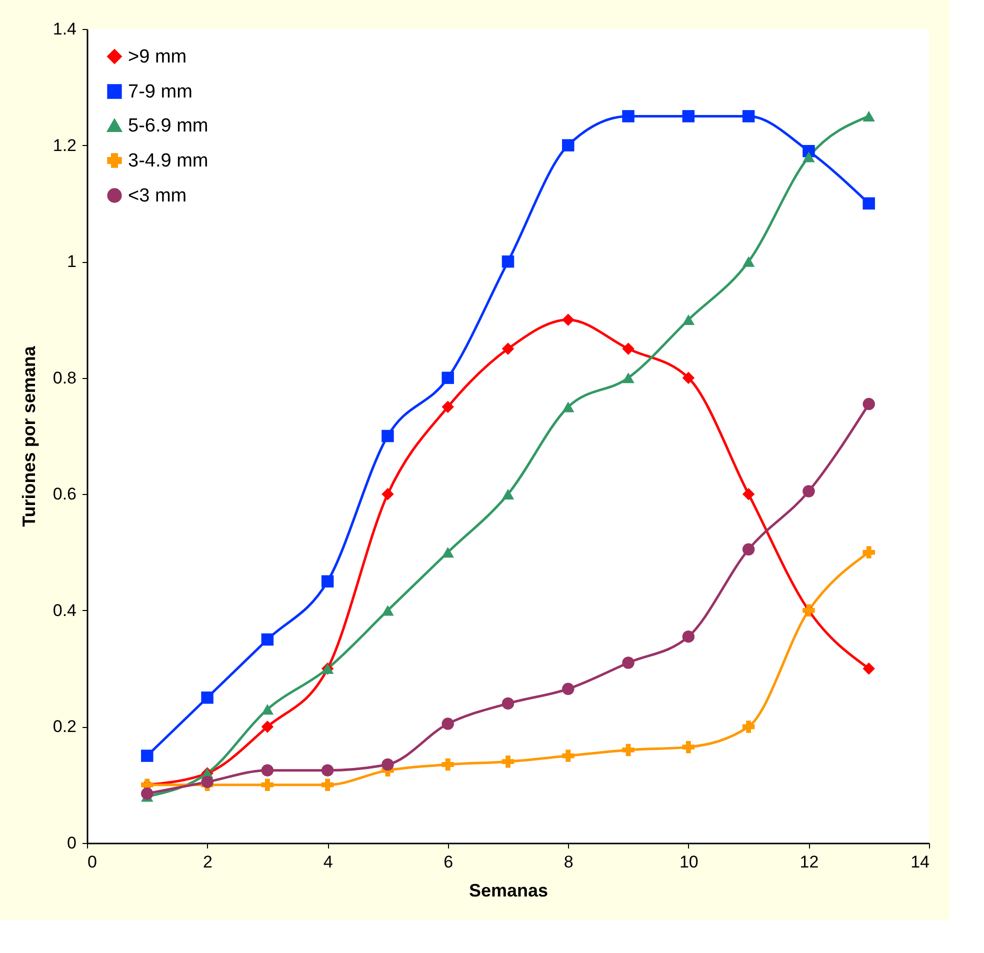  Describe the element at coordinates (64, 610) in the screenshot. I see `y-tick-label: 0.4` at that location.